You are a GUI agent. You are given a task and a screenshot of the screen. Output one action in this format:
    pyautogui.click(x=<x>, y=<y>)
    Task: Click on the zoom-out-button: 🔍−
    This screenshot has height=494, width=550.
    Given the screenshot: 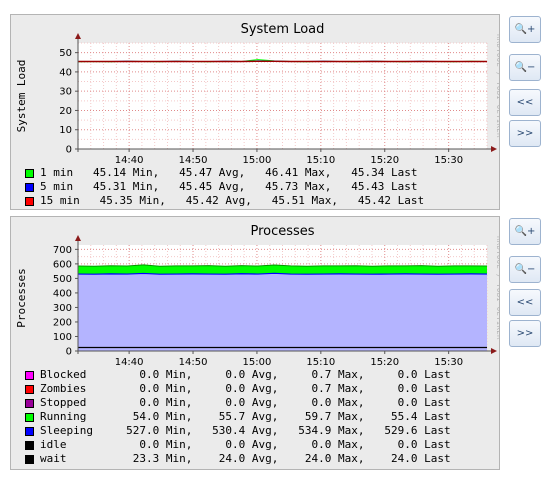 What is the action you would take?
    pyautogui.click(x=525, y=67)
    